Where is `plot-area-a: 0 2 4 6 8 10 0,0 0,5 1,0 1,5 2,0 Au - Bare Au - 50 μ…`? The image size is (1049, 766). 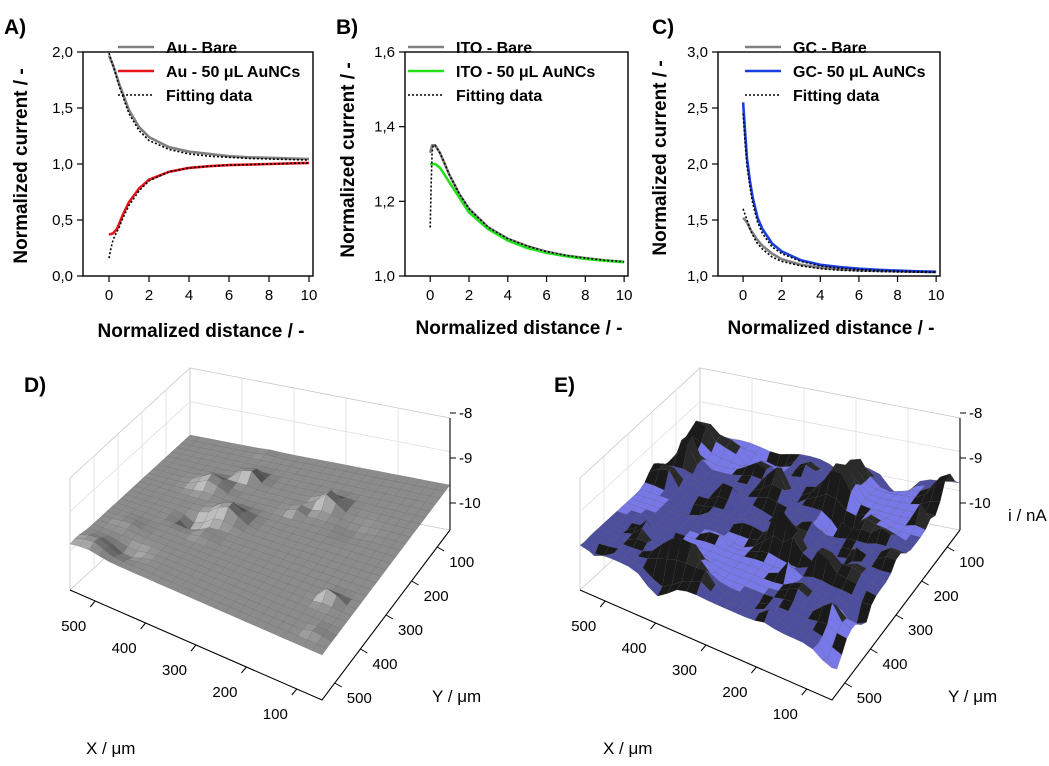
plot-area-a: 0 2 4 6 8 10 0,0 0,5 1,0 1,5 2,0 Au - Bare Au - 50 μ… is located at coordinates (184, 172).